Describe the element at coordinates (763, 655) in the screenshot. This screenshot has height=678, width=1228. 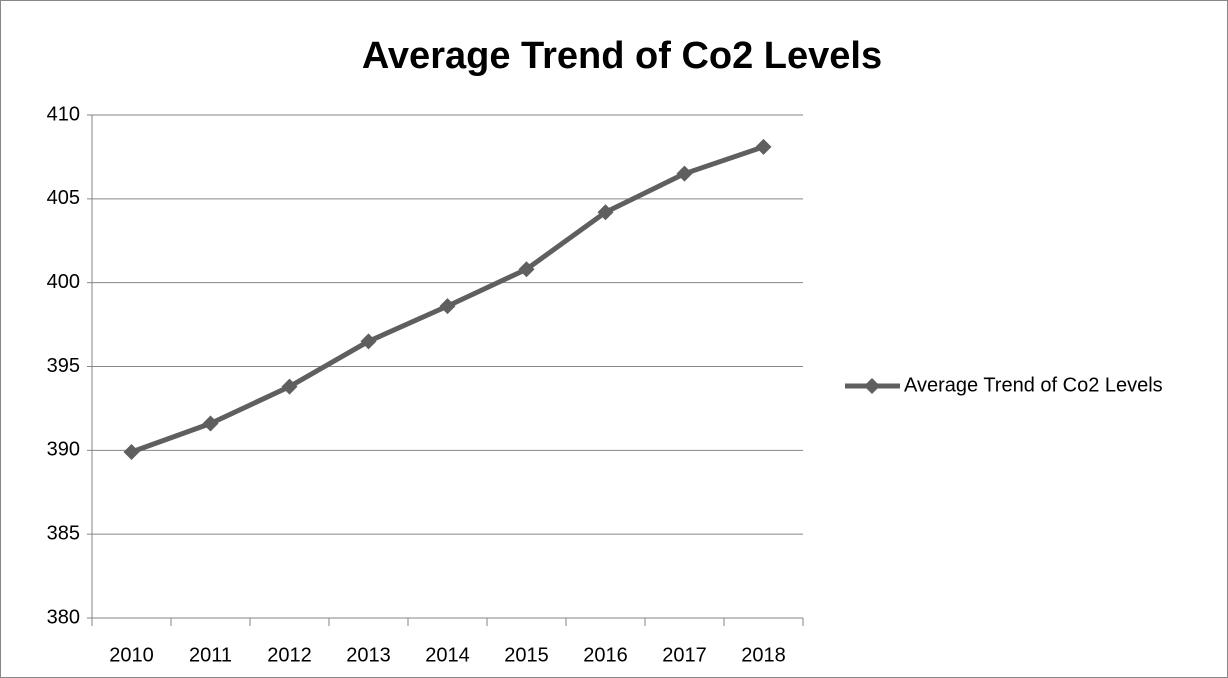
I see `x-tick-label: 2018` at that location.